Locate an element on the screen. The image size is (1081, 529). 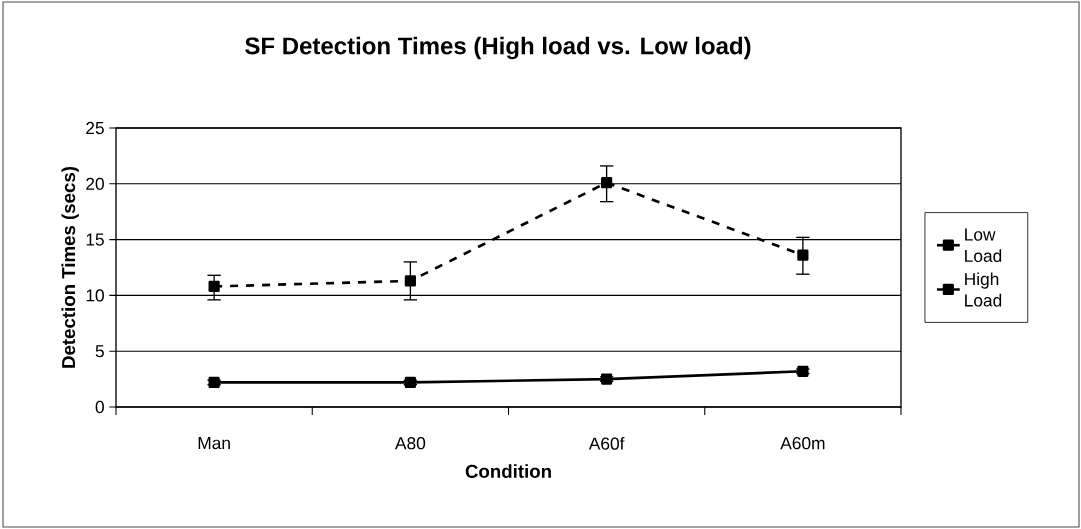
y-tick-label: 25 is located at coordinates (95, 128).